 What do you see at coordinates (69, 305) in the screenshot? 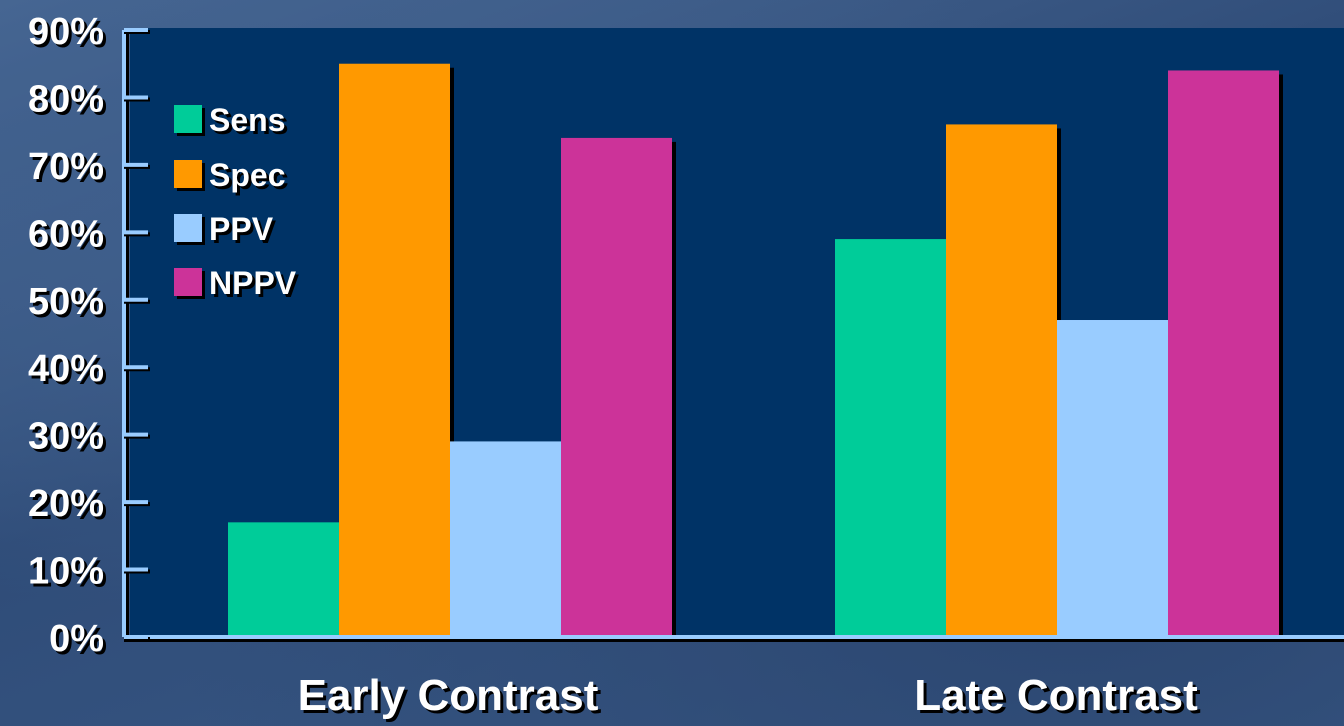
I see `y-tick-label-shadow: 50%` at bounding box center [69, 305].